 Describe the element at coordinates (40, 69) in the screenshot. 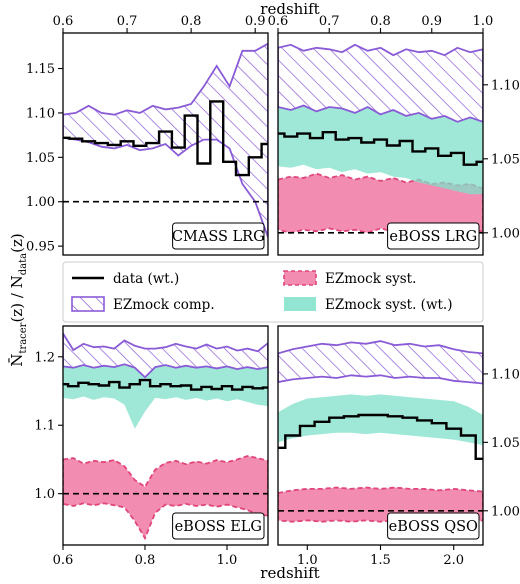

I see `ytick-label: 1.15` at that location.